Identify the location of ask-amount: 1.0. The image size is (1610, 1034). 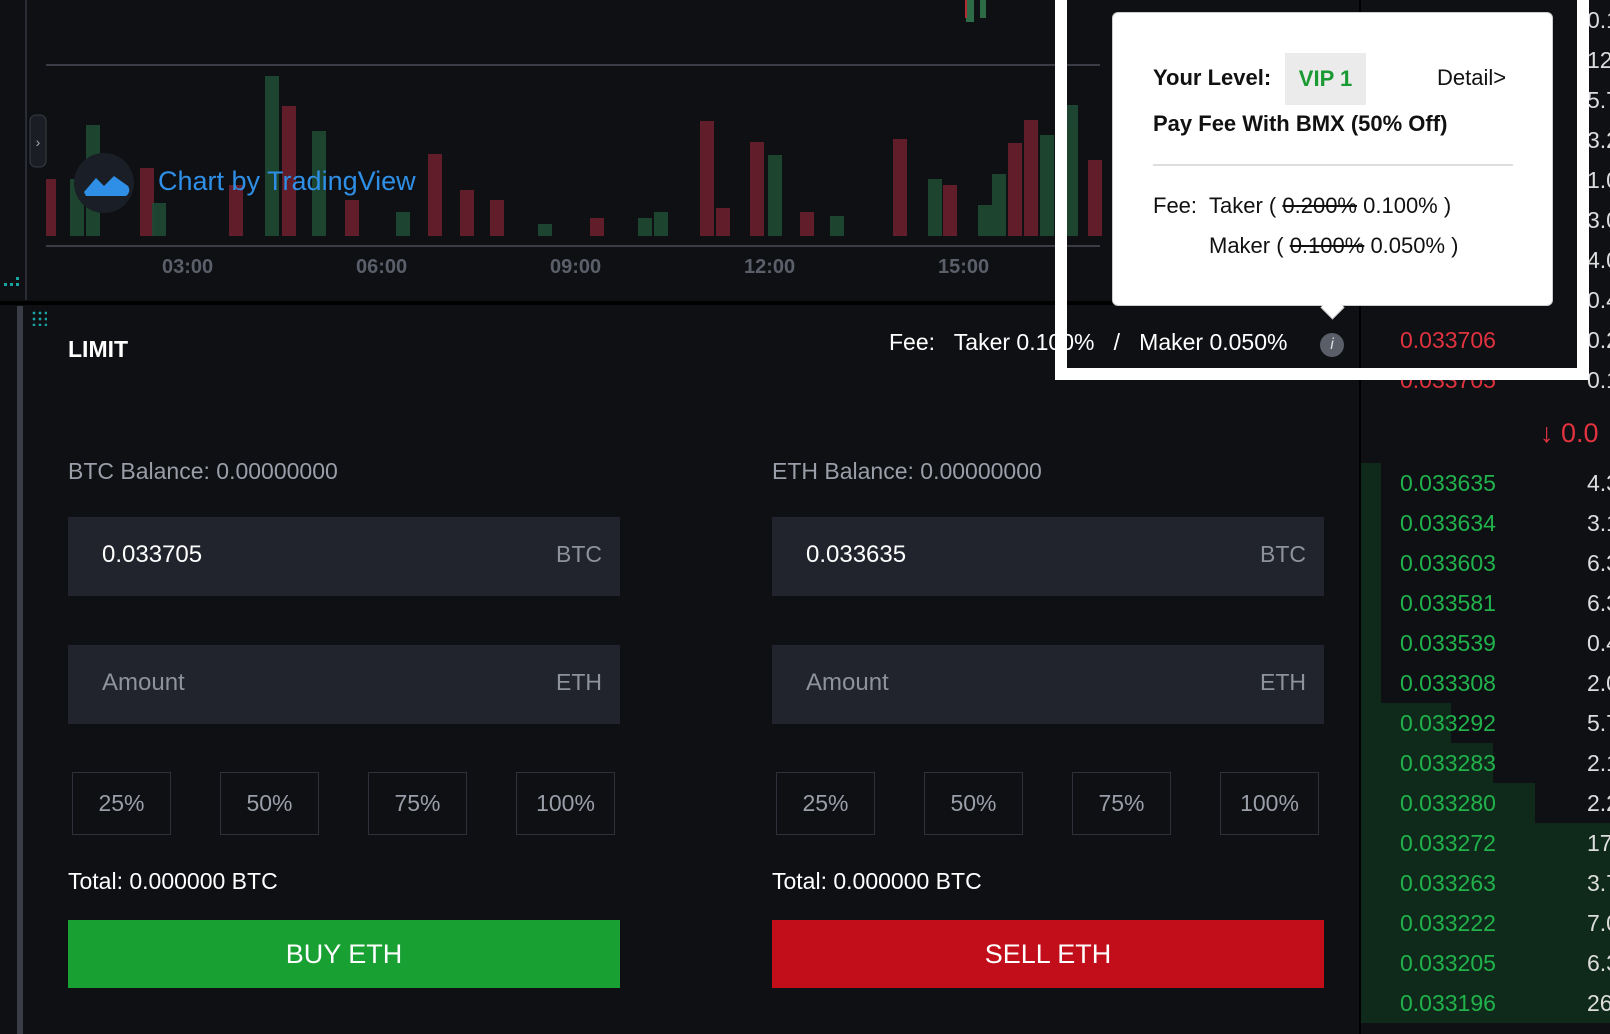
(1598, 180).